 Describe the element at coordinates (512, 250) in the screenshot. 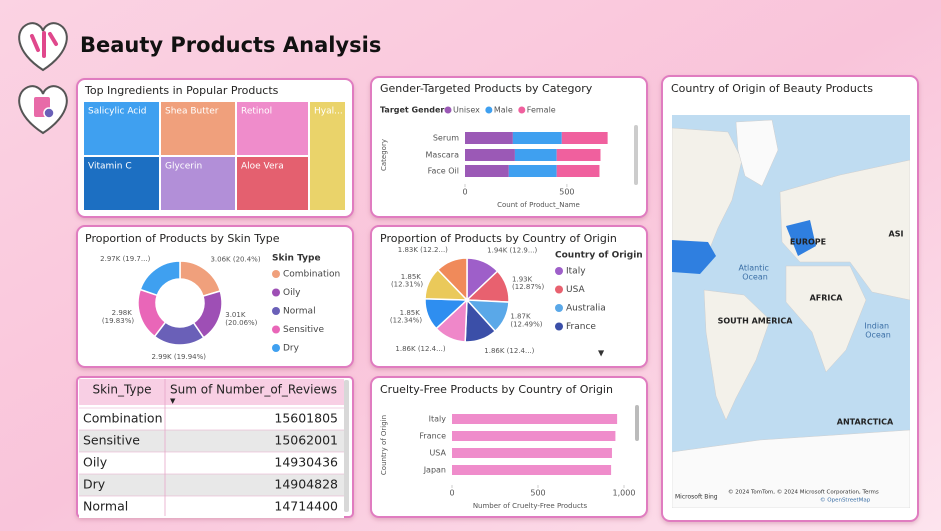

I see `data-label: 1.94K (12.9...)` at that location.